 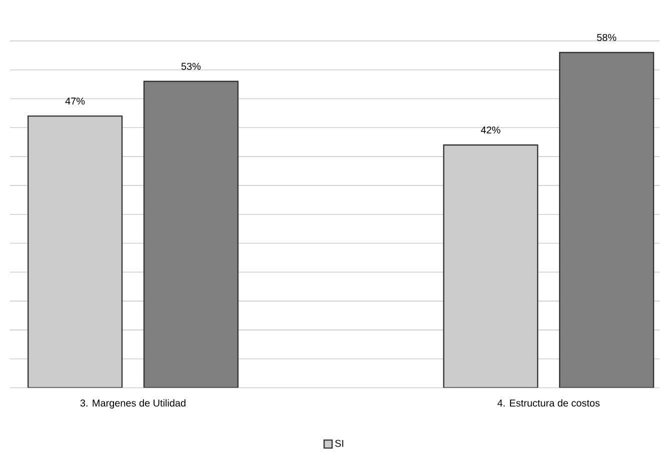 What do you see at coordinates (75, 101) in the screenshot?
I see `data-label: 47%` at bounding box center [75, 101].